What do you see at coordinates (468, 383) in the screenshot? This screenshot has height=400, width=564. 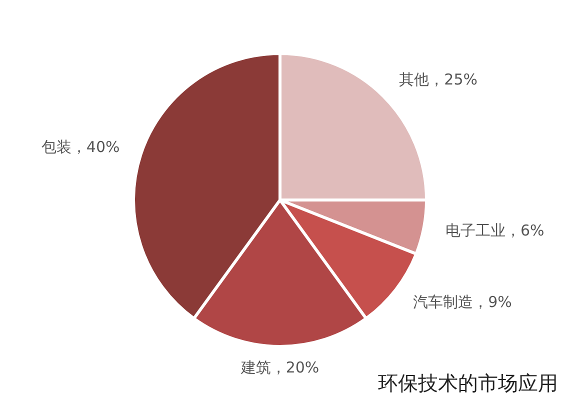 I see `text: 环保技术的市场应用` at bounding box center [468, 383].